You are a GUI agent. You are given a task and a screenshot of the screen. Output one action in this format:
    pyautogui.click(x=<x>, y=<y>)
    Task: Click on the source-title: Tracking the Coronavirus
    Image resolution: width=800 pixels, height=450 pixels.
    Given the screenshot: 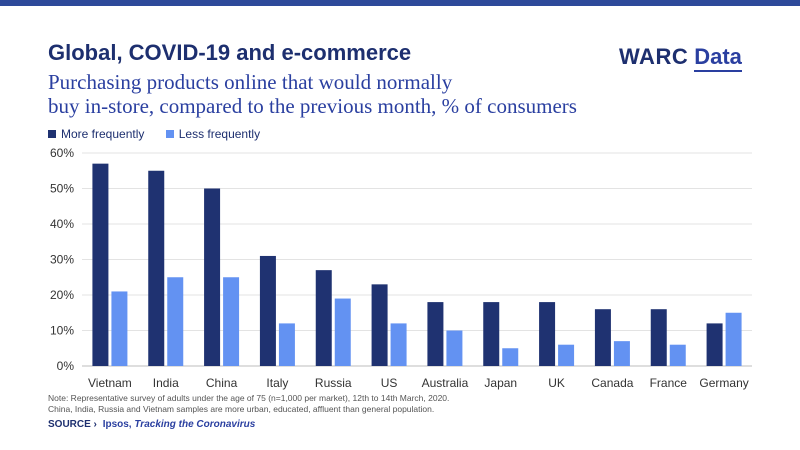 What is the action you would take?
    pyautogui.click(x=195, y=424)
    